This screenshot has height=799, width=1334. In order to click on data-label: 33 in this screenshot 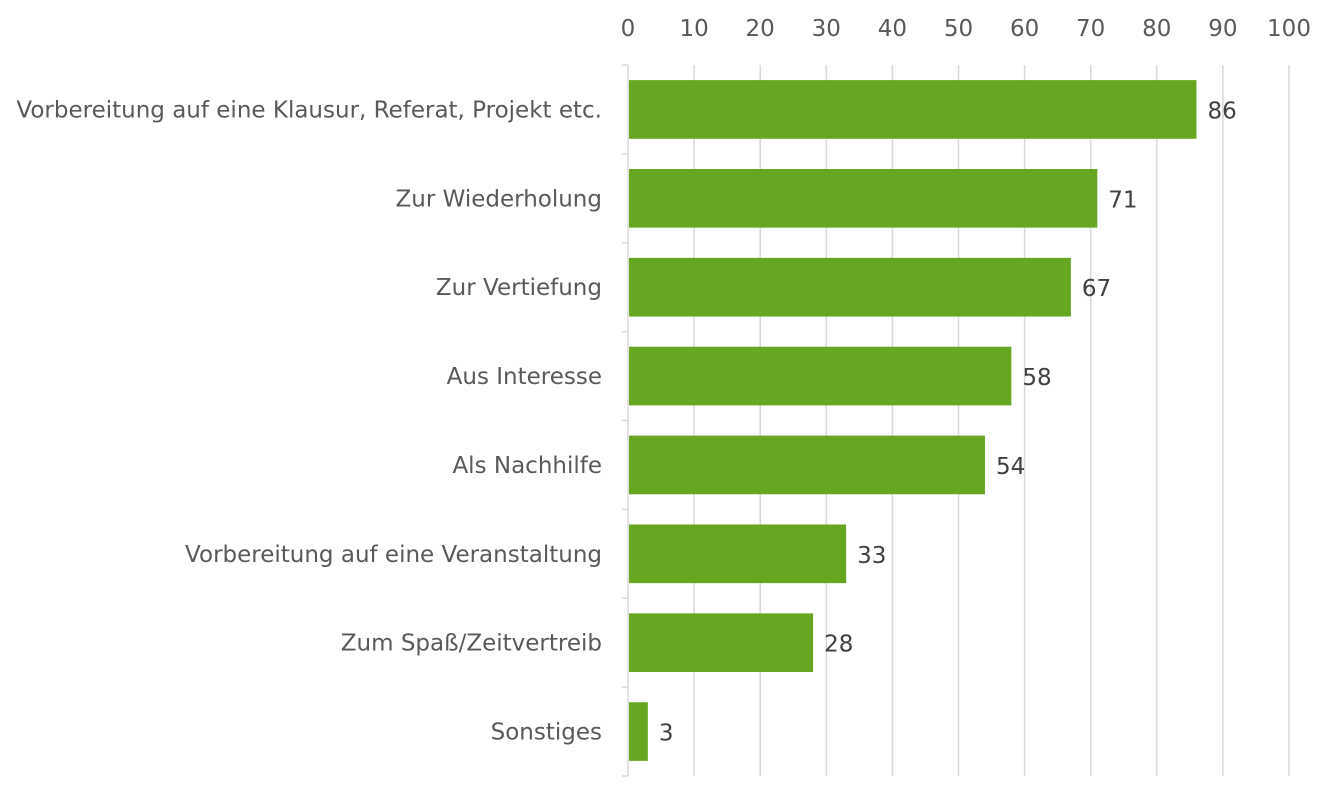, I will do `click(871, 556)`.